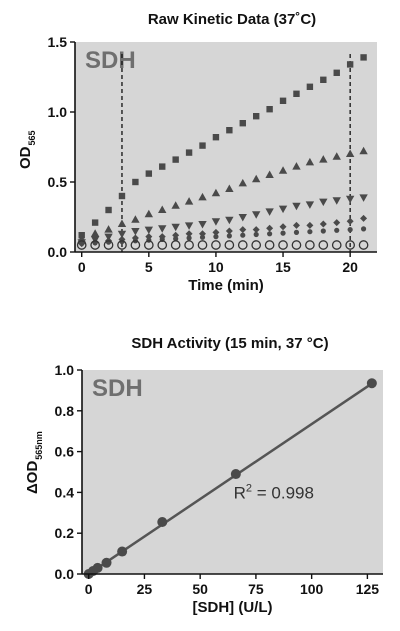  What do you see at coordinates (256, 589) in the screenshot?
I see `c2-x-tick-label: 75` at bounding box center [256, 589].